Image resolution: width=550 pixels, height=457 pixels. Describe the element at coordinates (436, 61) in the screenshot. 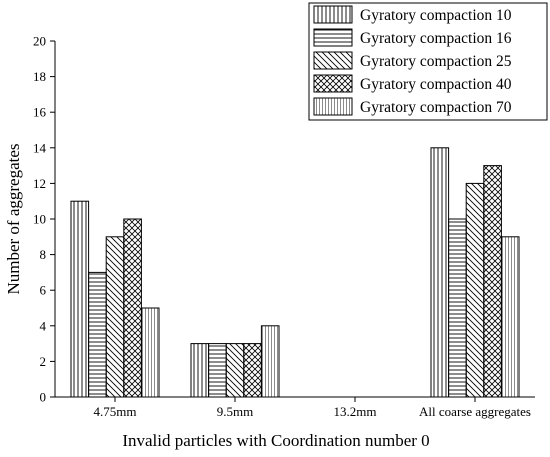

I see `legend-label: Gyratory compaction 25` at that location.